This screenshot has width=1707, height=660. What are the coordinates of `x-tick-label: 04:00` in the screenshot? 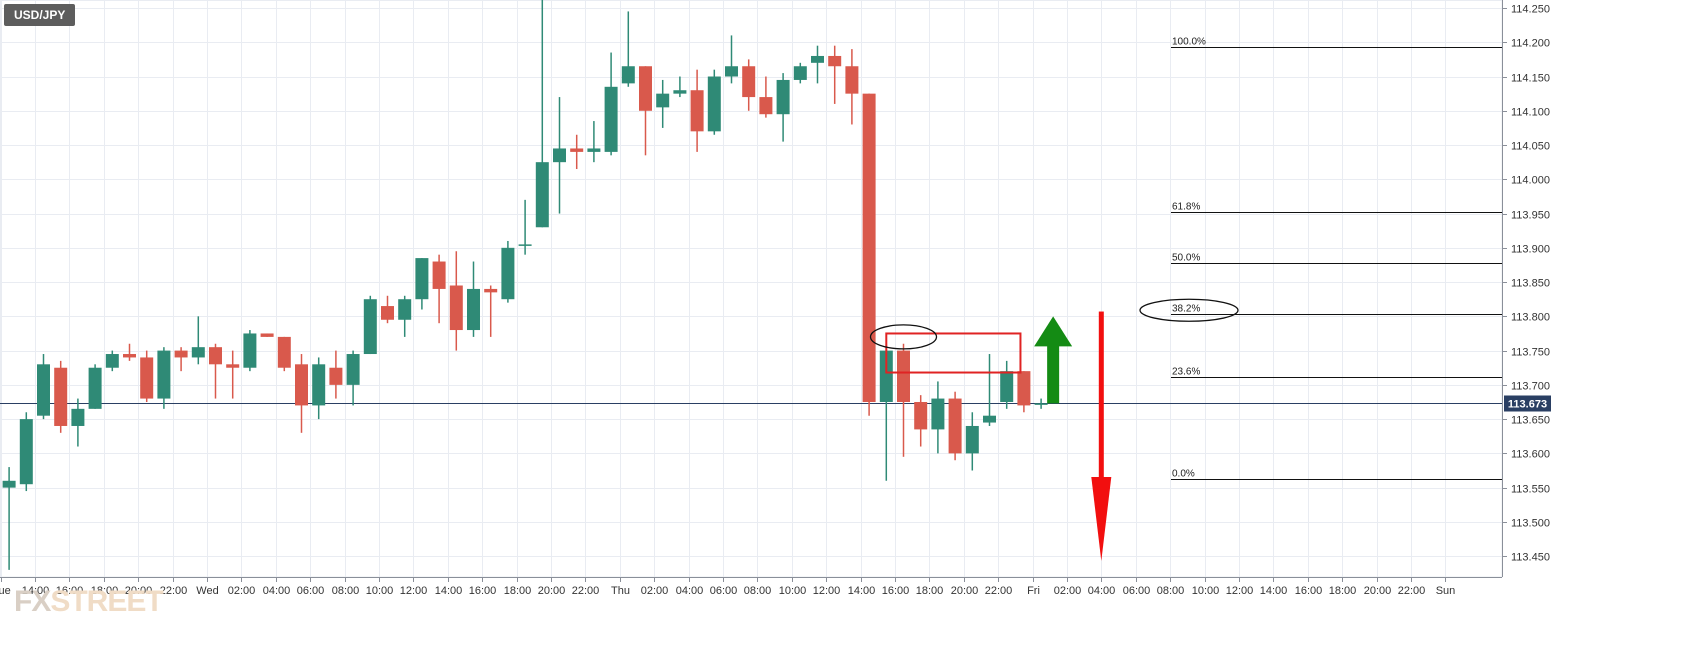 It's located at (277, 591).